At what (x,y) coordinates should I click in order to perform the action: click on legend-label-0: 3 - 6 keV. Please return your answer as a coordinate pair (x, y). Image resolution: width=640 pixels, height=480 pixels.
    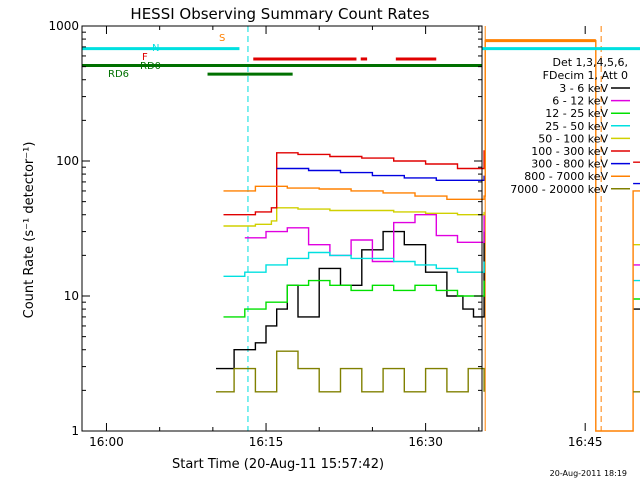
    Looking at the image, I should click on (583, 88).